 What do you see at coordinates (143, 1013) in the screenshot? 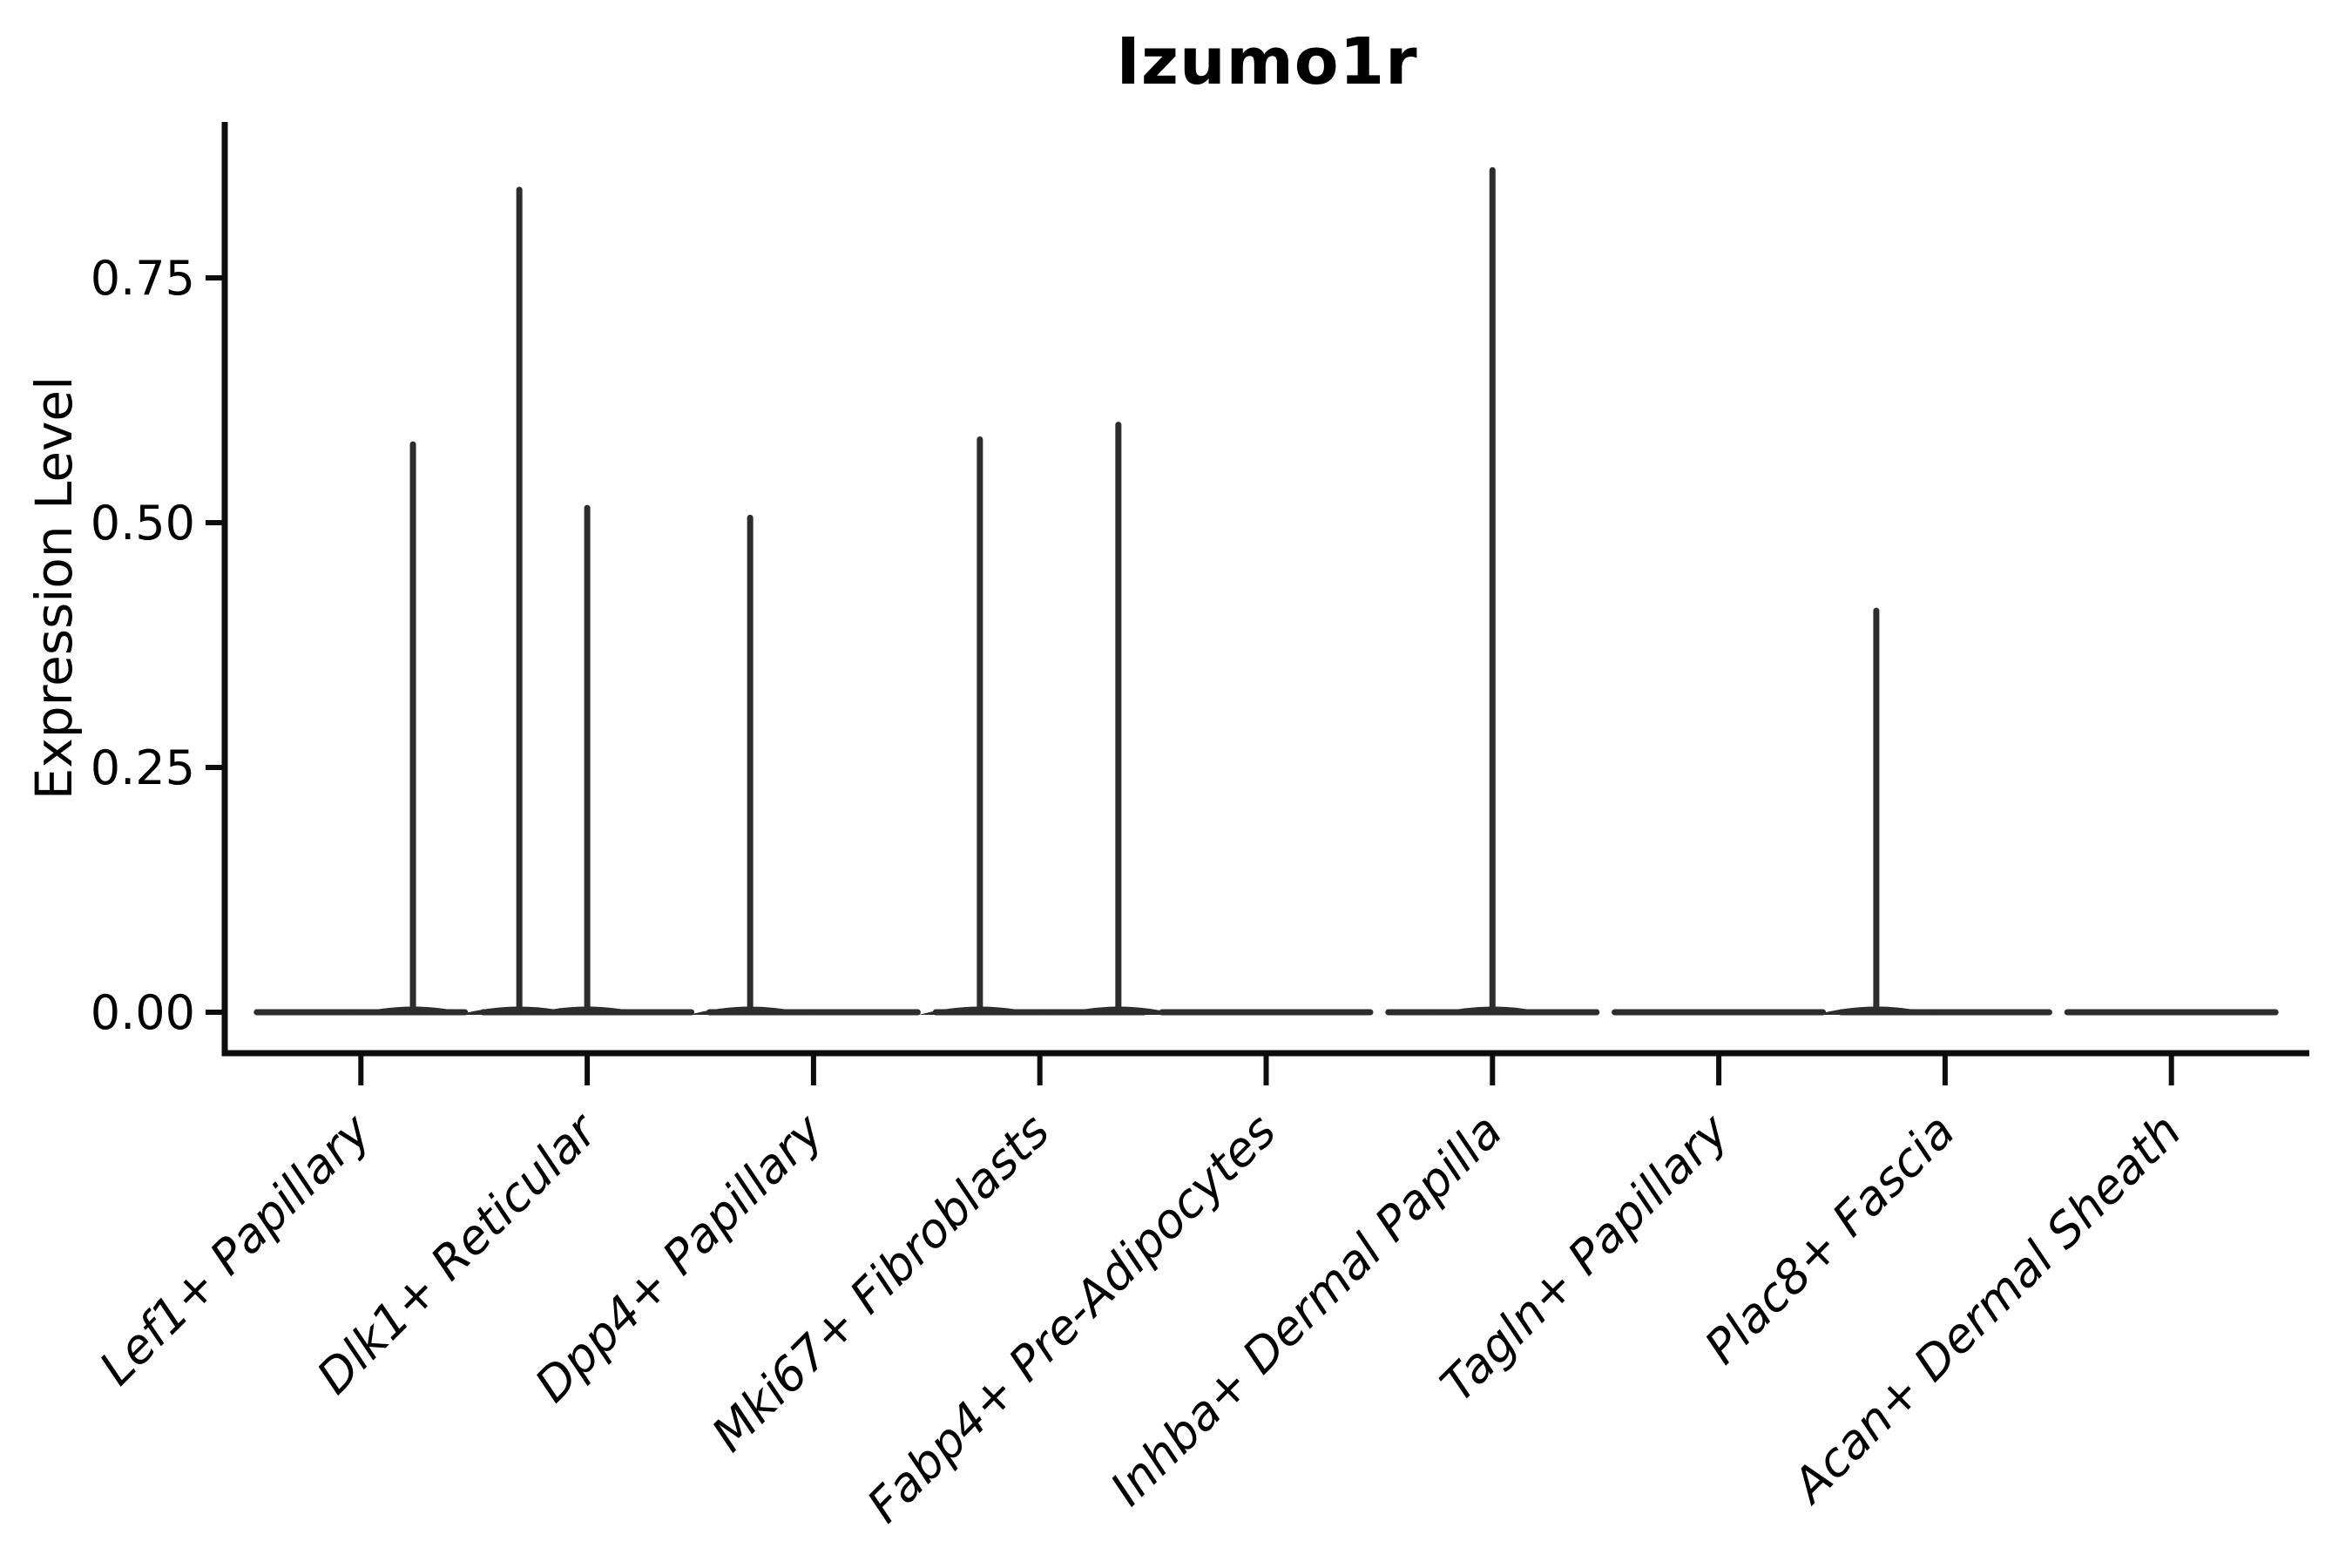
I see `y-tick-label: 0.00` at bounding box center [143, 1013].